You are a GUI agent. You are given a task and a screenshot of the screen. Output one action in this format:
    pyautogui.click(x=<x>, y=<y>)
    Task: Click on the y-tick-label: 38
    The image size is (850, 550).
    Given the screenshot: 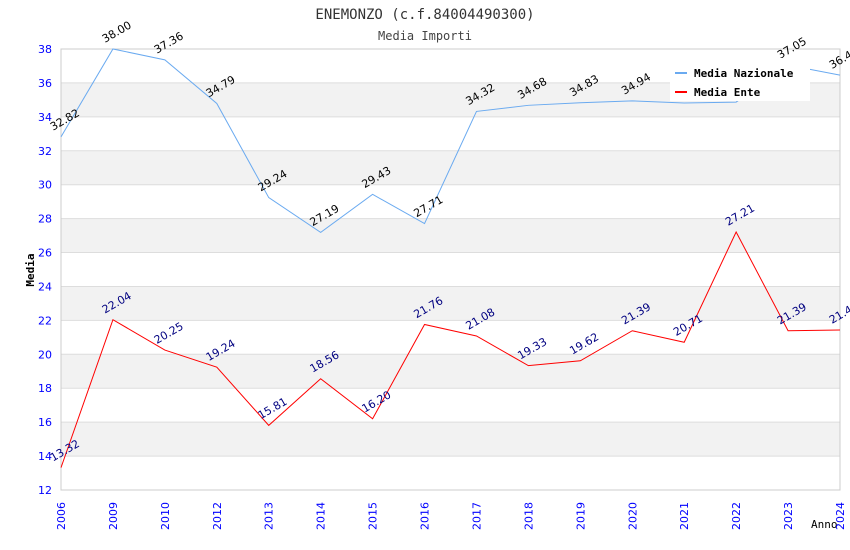 What is the action you would take?
    pyautogui.click(x=45, y=49)
    